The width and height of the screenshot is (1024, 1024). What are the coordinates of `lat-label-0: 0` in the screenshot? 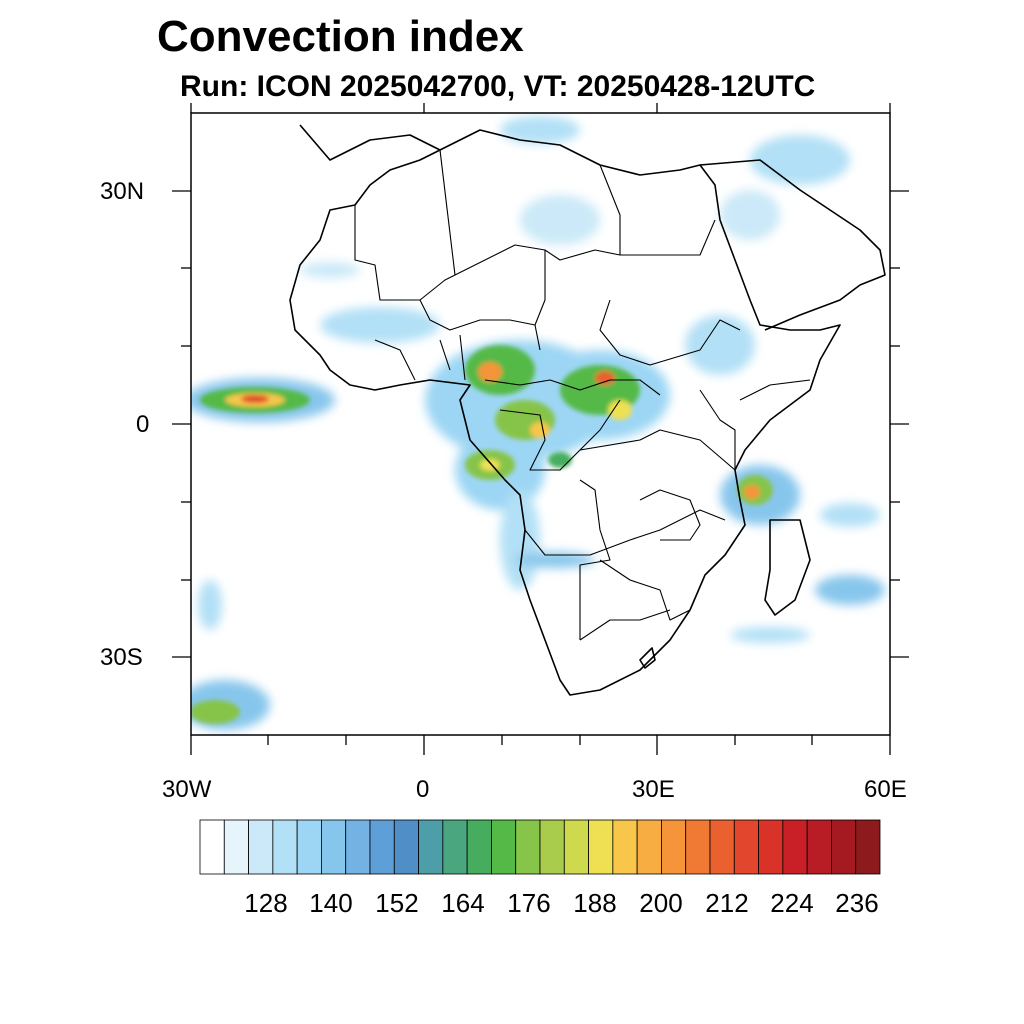 It's located at (143, 424).